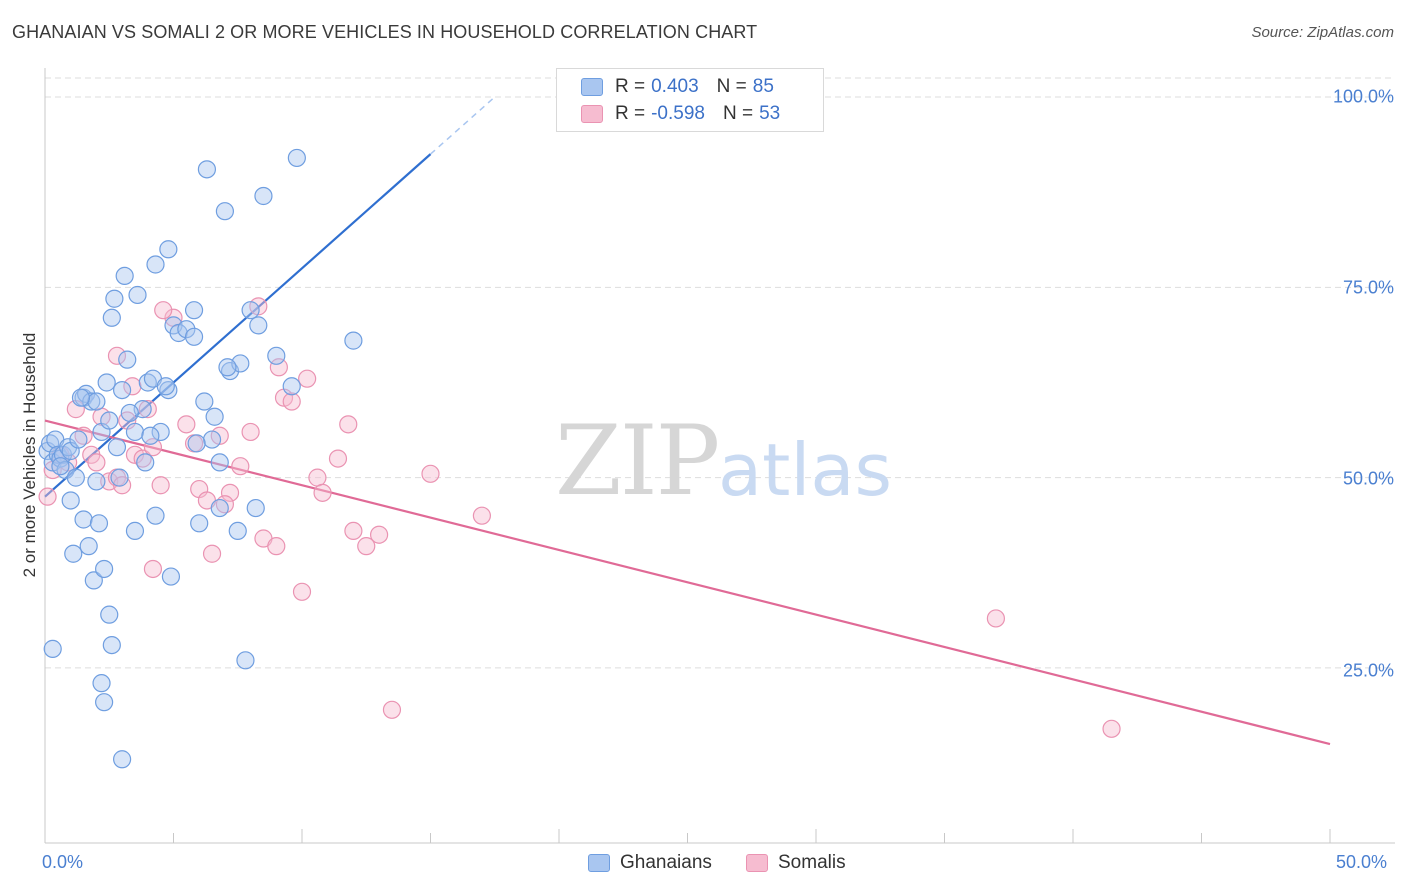  What do you see at coordinates (805, 470) in the screenshot?
I see `watermark-atlas: atlas` at bounding box center [805, 470].